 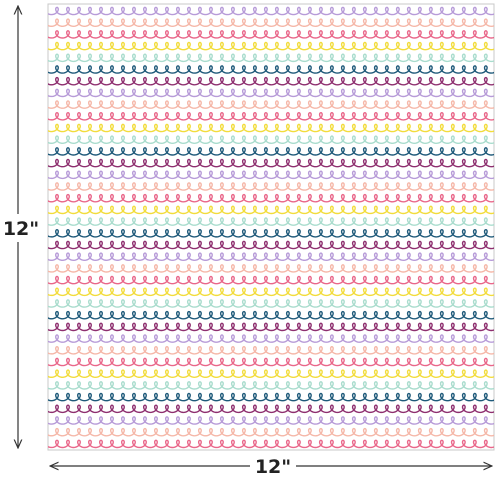 I want to click on width-label: 12", so click(x=273, y=467).